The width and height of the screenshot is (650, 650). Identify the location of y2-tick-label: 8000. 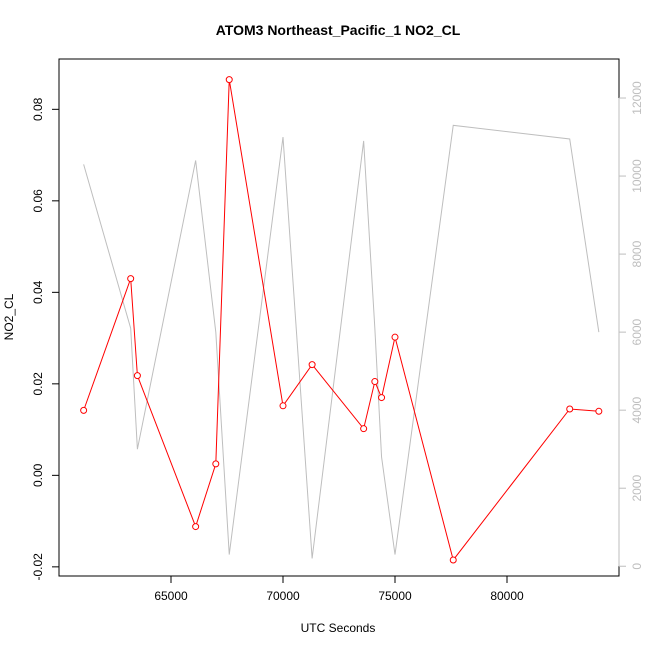
(637, 253).